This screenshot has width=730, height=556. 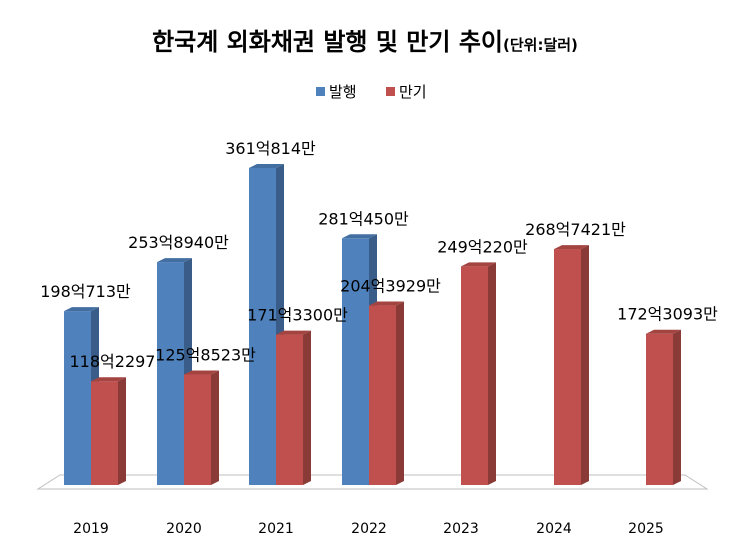 I want to click on data-label-maturity-2022: 204억3929만, so click(x=390, y=286).